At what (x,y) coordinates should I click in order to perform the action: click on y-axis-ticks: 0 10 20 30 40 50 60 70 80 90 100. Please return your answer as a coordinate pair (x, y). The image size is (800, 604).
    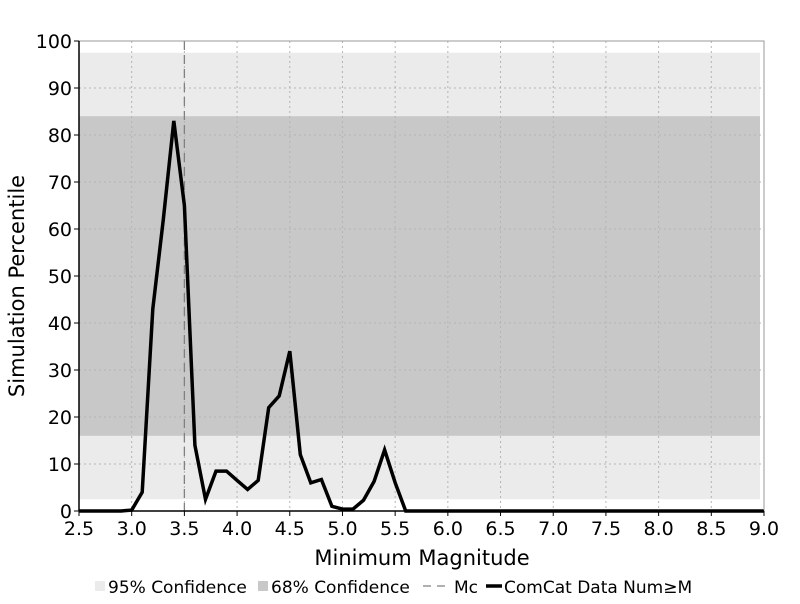
    Looking at the image, I should click on (57, 277).